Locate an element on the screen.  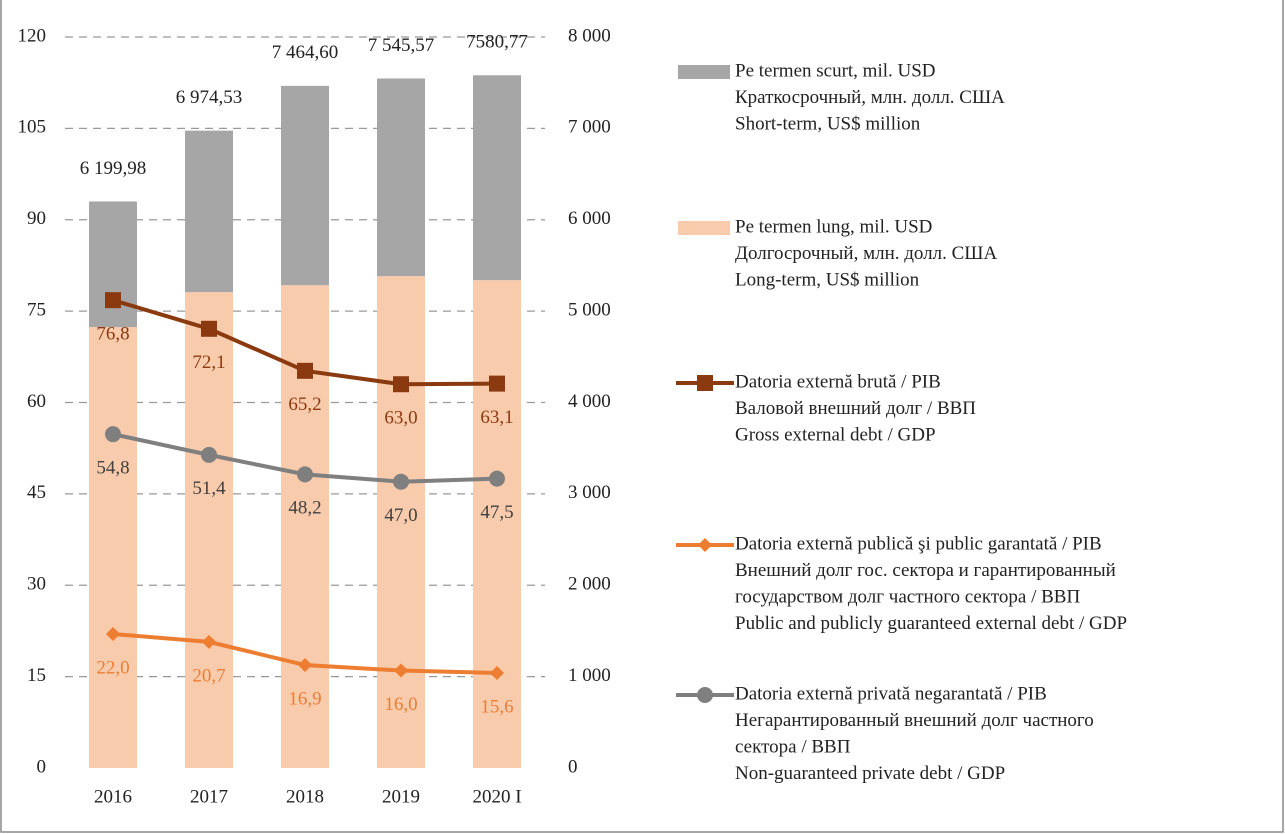
legend-label: Валовой внешний долг / ВВП is located at coordinates (855, 408).